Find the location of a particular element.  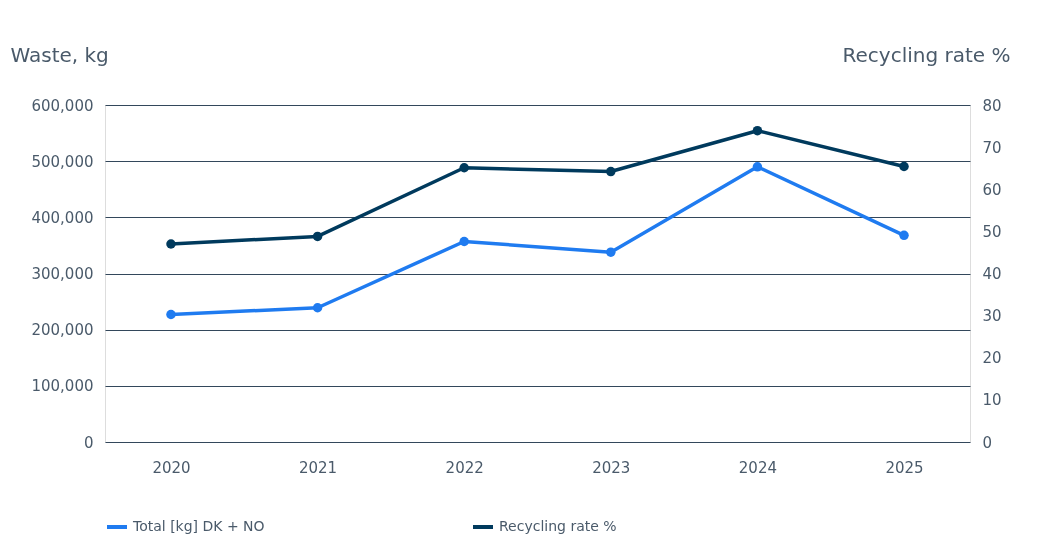

legend-label: Total [kg] DK + NO is located at coordinates (198, 526).